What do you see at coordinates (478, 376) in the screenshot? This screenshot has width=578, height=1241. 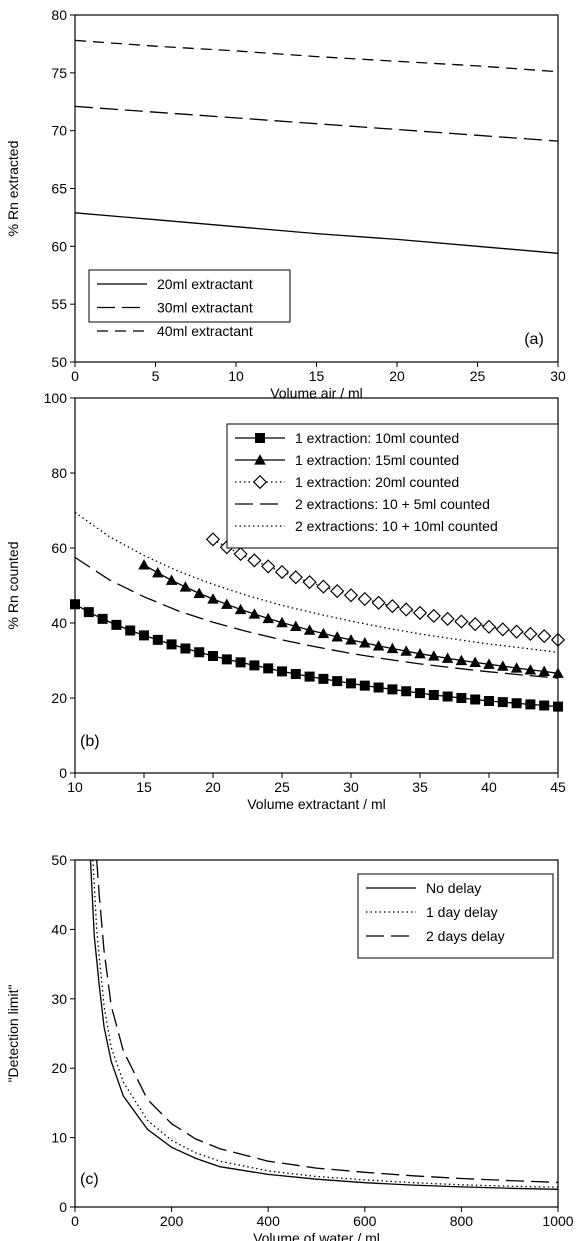 I see `x-tick-label-0-5: 25` at bounding box center [478, 376].